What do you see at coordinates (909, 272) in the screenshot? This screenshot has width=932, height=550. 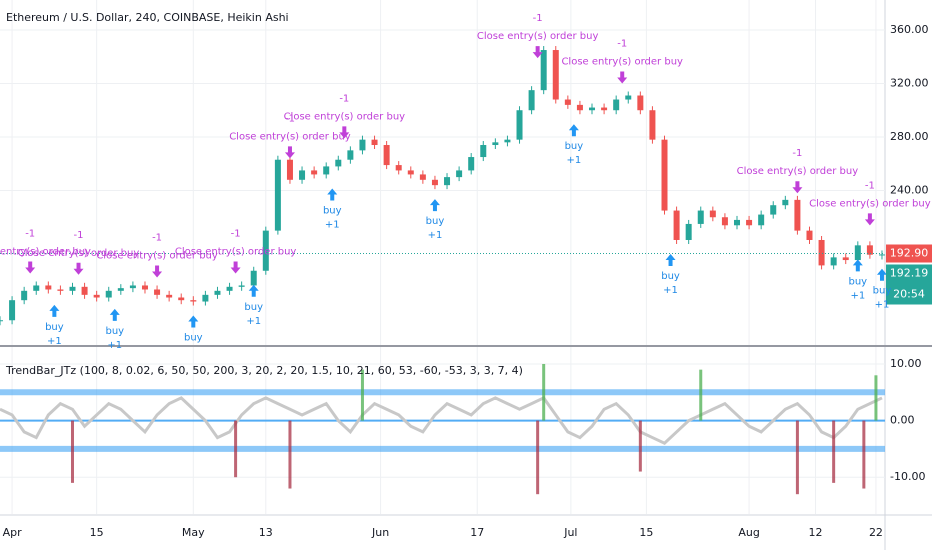 I see `current-tag-label: 192.19` at bounding box center [909, 272].